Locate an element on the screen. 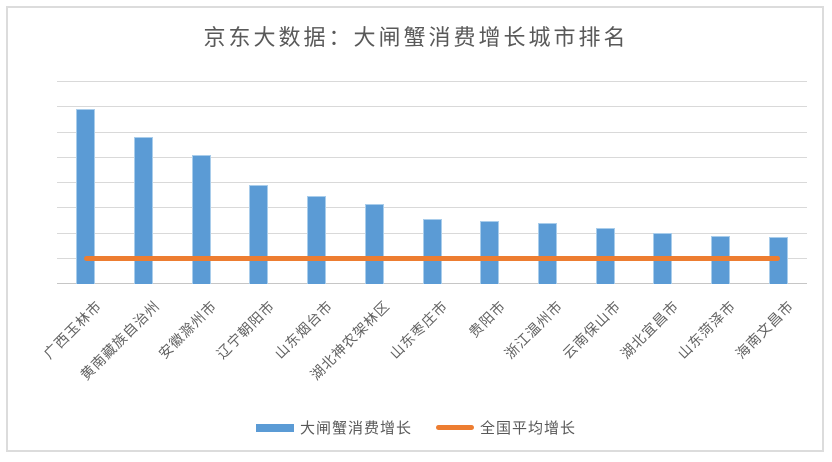  chart-title: 京东大数据：大闸蟹消费增长城市排名 is located at coordinates (416, 37).